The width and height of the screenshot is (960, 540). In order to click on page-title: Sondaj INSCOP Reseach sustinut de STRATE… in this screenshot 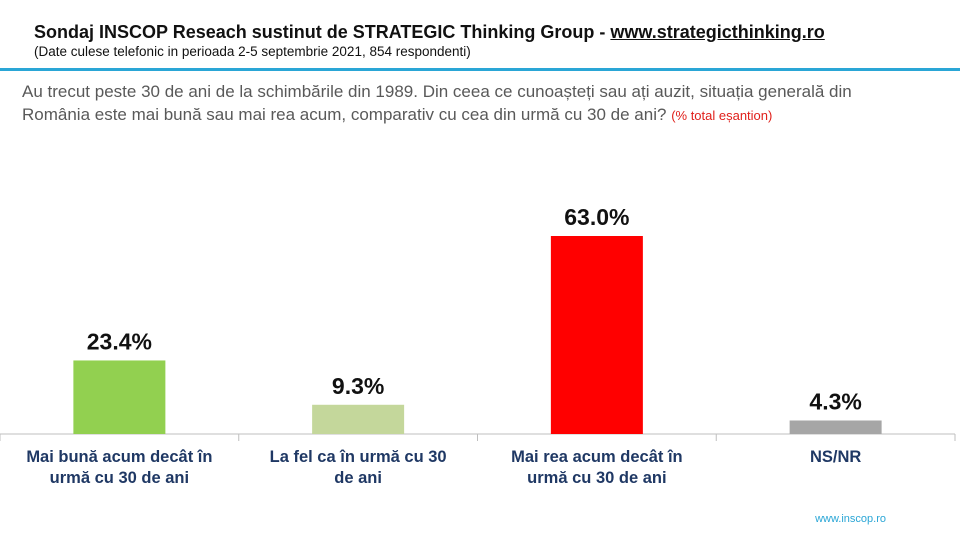, I will do `click(429, 32)`.